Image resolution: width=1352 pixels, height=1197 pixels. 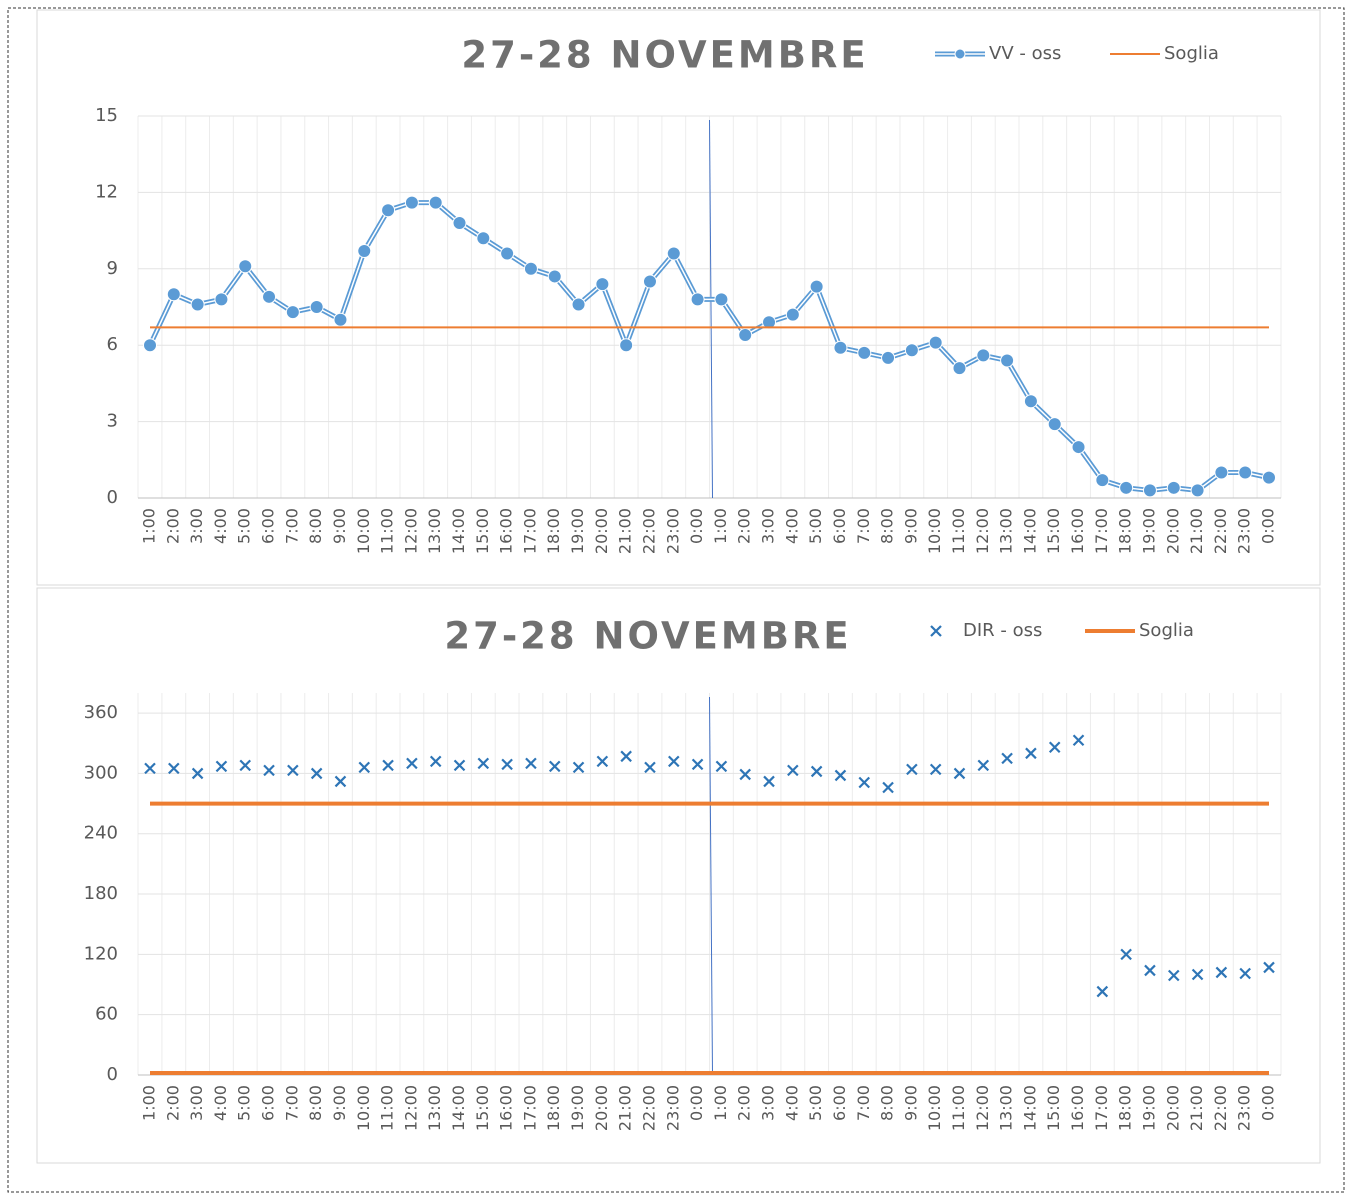 I want to click on legend-marker, so click(x=960, y=54).